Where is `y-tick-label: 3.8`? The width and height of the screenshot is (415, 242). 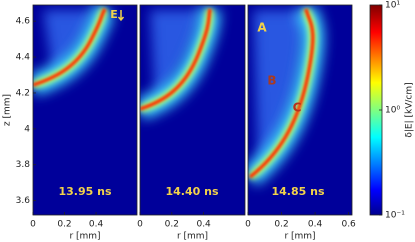
y-tick-label: 3.8 is located at coordinates (23, 165).